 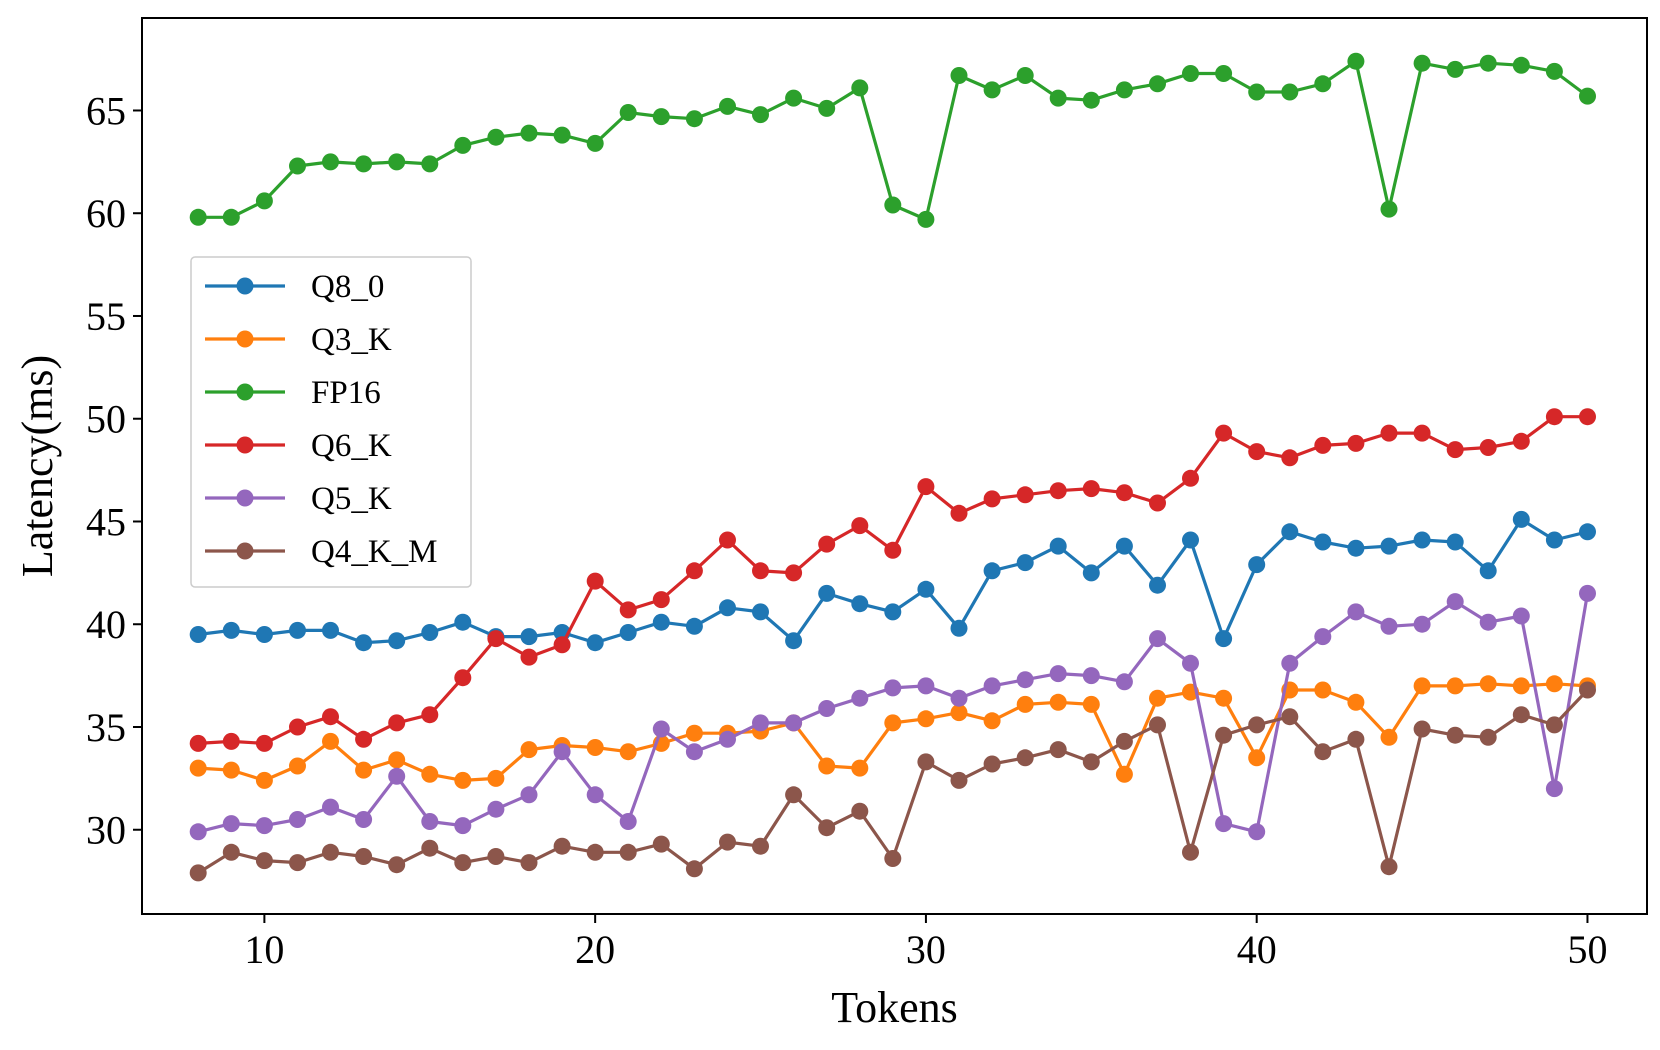 What do you see at coordinates (106, 316) in the screenshot?
I see `y-tick-label: 55` at bounding box center [106, 316].